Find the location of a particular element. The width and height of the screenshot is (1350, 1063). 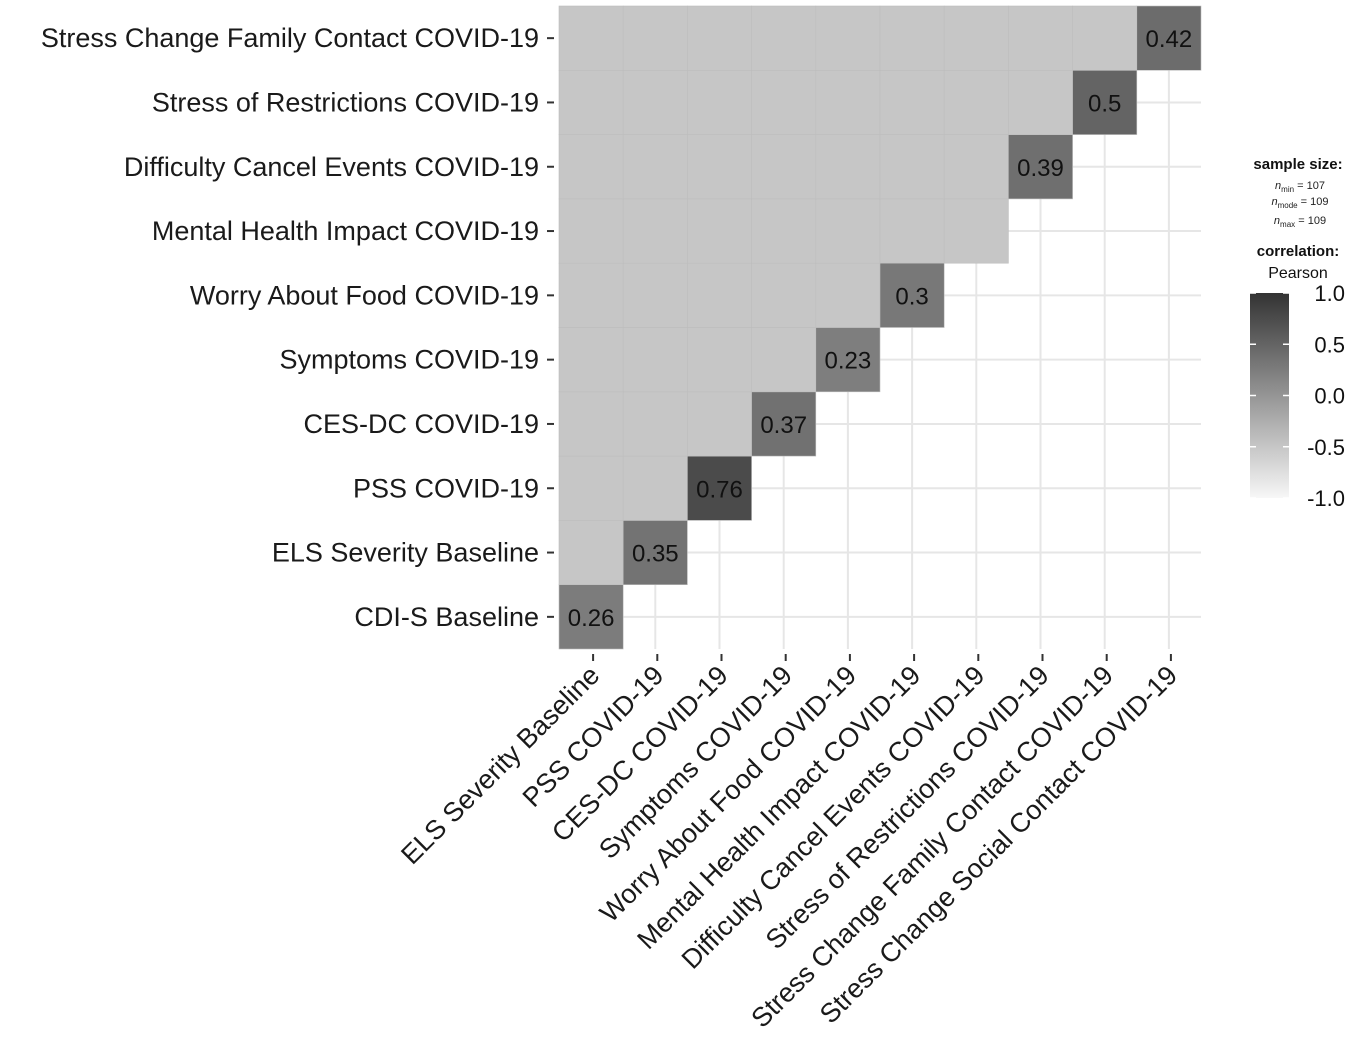

cell-value: 0.37 is located at coordinates (783, 425).